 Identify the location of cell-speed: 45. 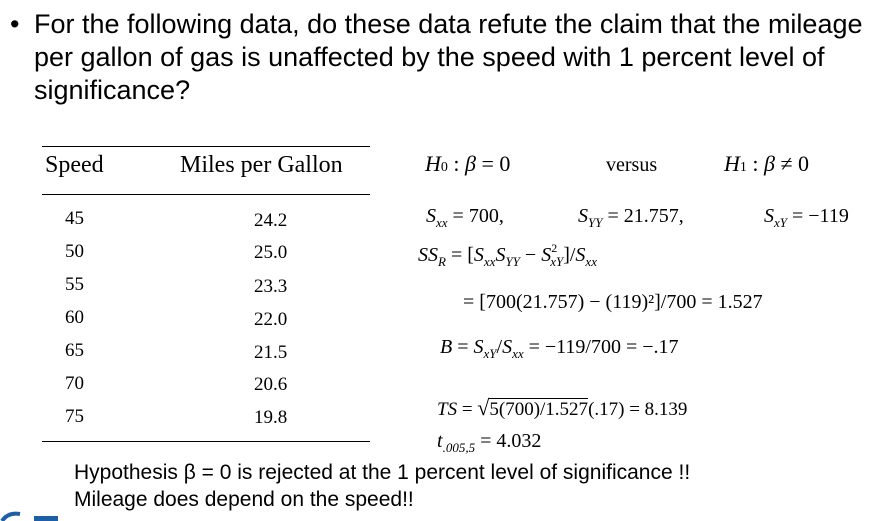
(74, 218).